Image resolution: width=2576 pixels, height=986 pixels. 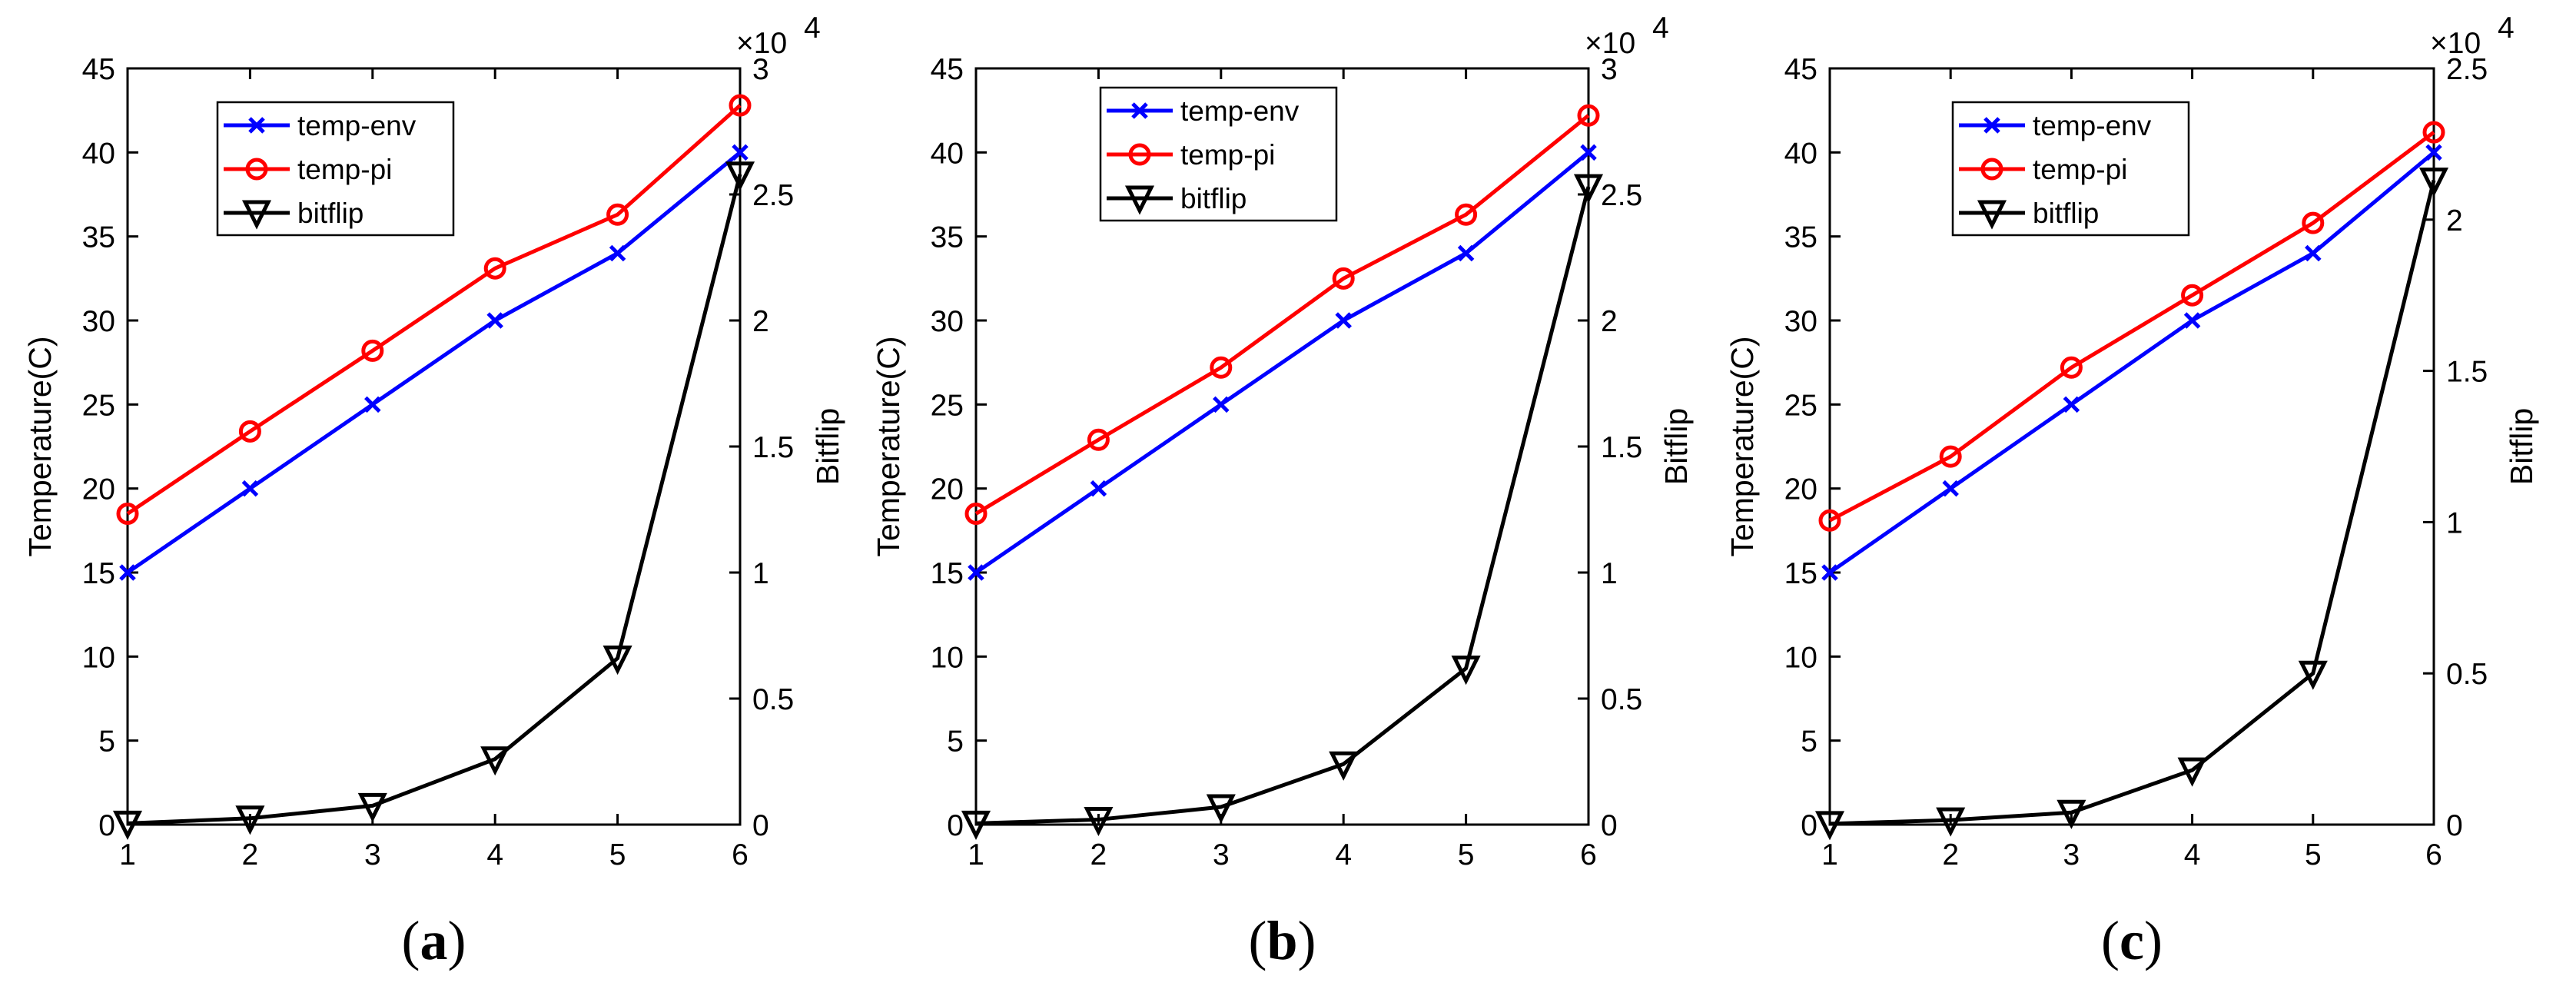 What do you see at coordinates (1281, 941) in the screenshot?
I see `panel-label-letter: b` at bounding box center [1281, 941].